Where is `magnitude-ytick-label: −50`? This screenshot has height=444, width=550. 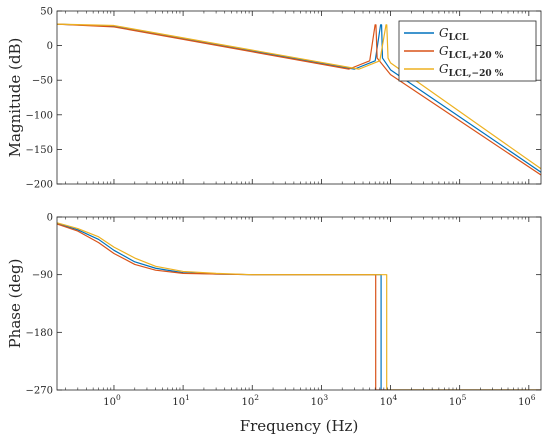
magnitude-ytick-label: −50 is located at coordinates (42, 81).